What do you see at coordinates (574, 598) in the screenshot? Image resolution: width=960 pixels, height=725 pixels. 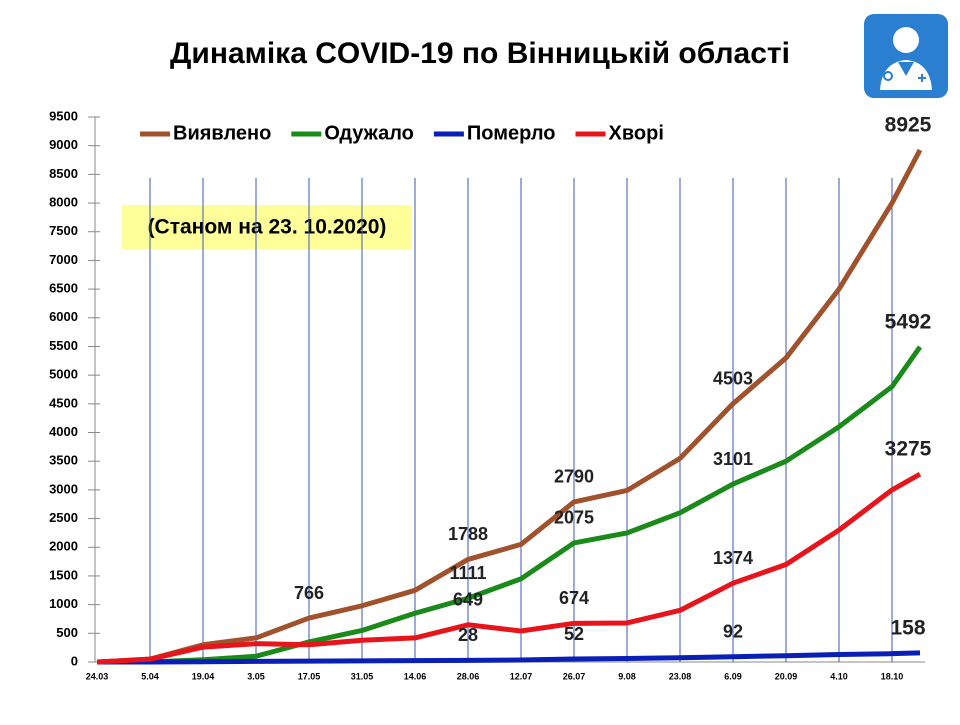 I see `data-label: 674` at bounding box center [574, 598].